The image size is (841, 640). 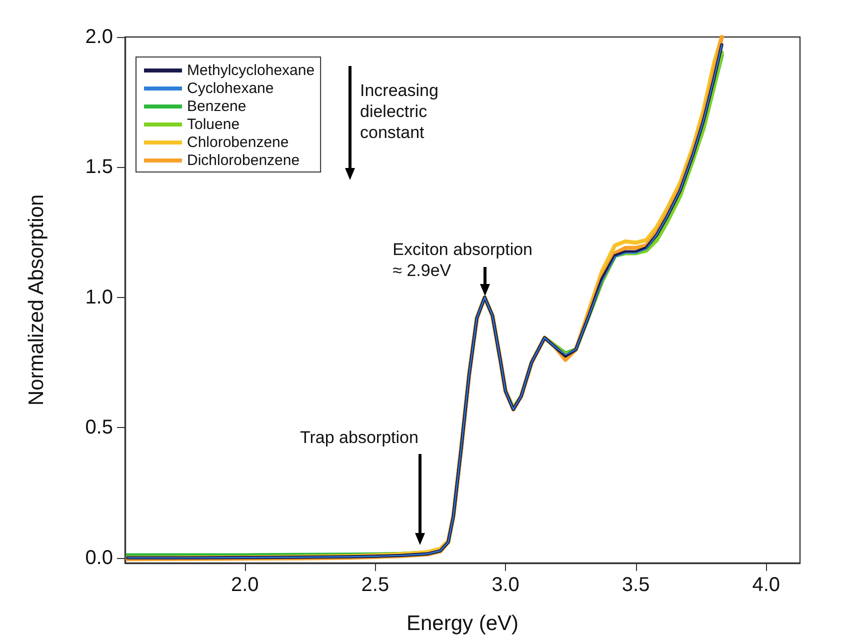 What do you see at coordinates (243, 160) in the screenshot?
I see `legend-label: Dichlorobenzene` at bounding box center [243, 160].